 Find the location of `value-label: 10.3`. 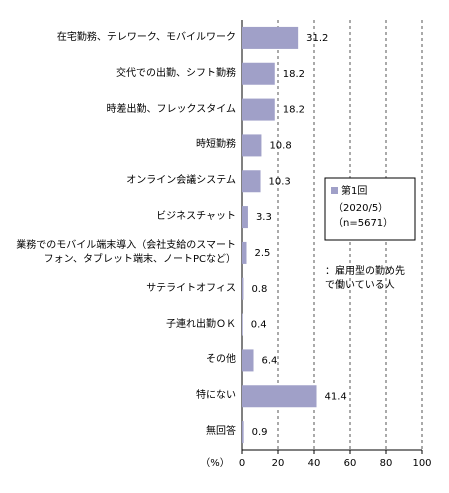

value-label: 10.3 is located at coordinates (280, 181).